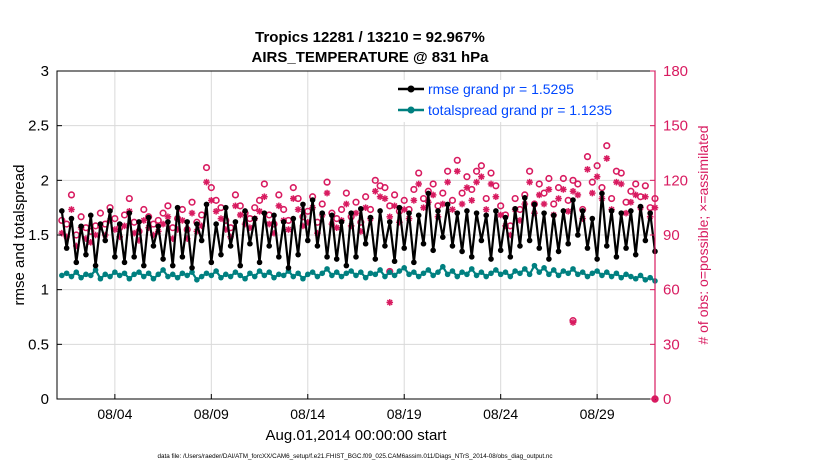 The height and width of the screenshot is (475, 830). What do you see at coordinates (518, 101) in the screenshot?
I see `legend-box` at bounding box center [518, 101].